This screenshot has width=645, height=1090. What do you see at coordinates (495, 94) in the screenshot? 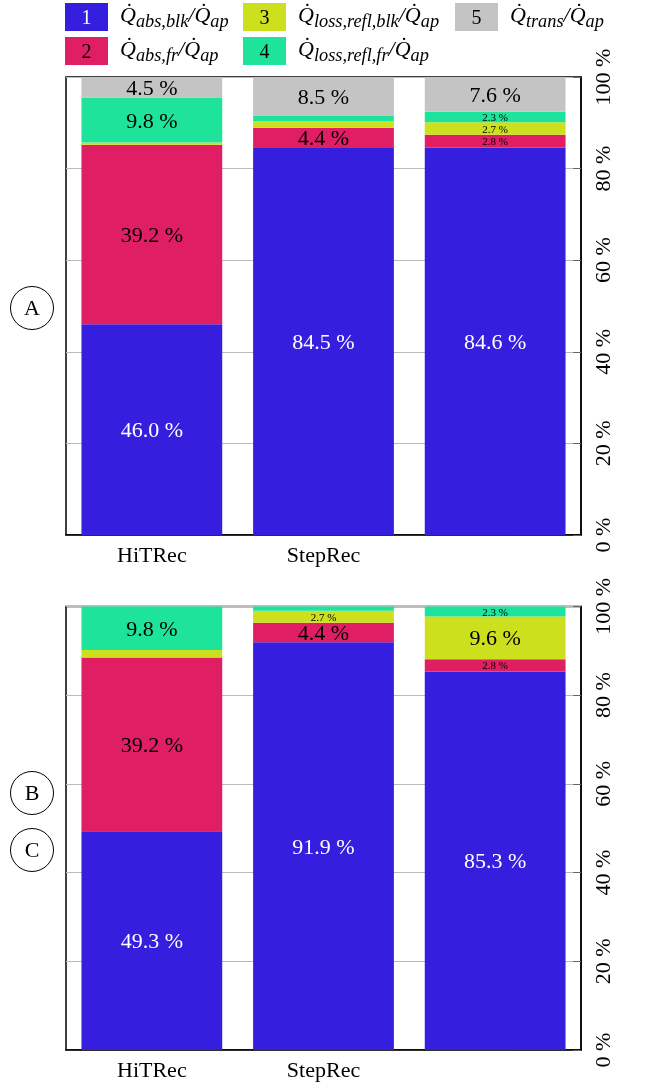
I see `data-label: 7.6 %` at bounding box center [495, 94].